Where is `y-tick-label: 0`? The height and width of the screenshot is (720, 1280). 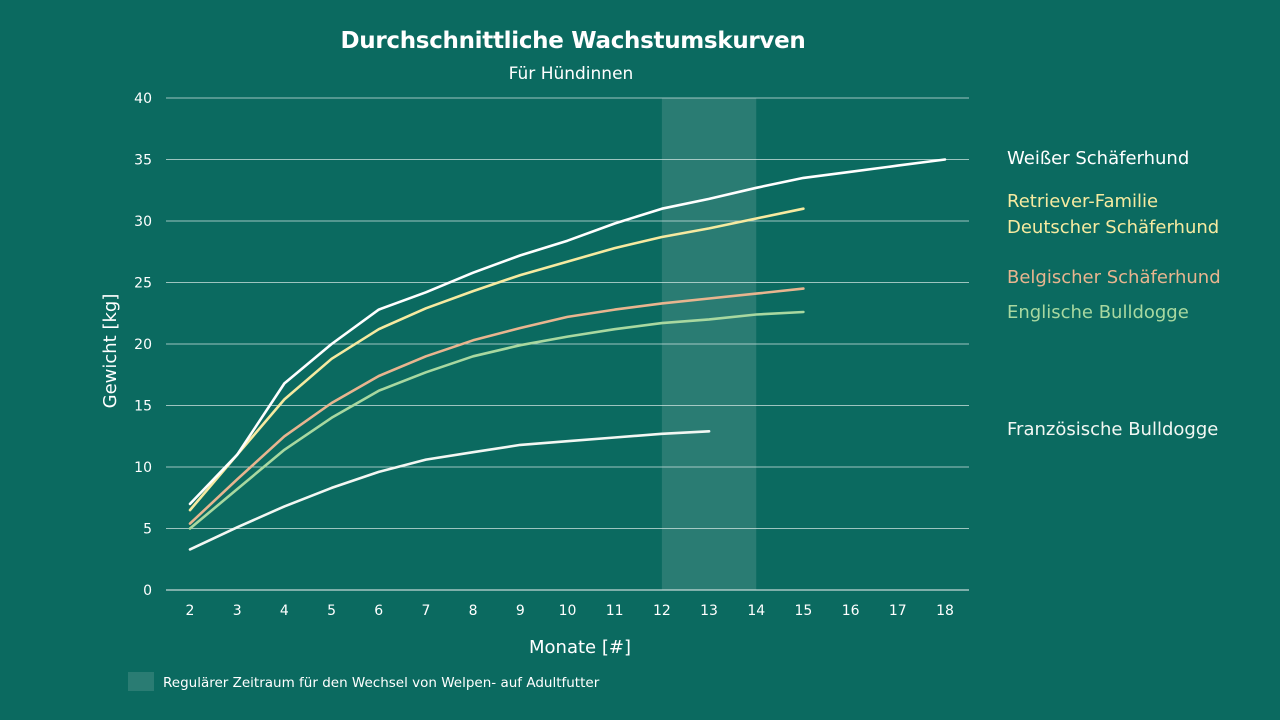
y-tick-label: 0 is located at coordinates (147, 591).